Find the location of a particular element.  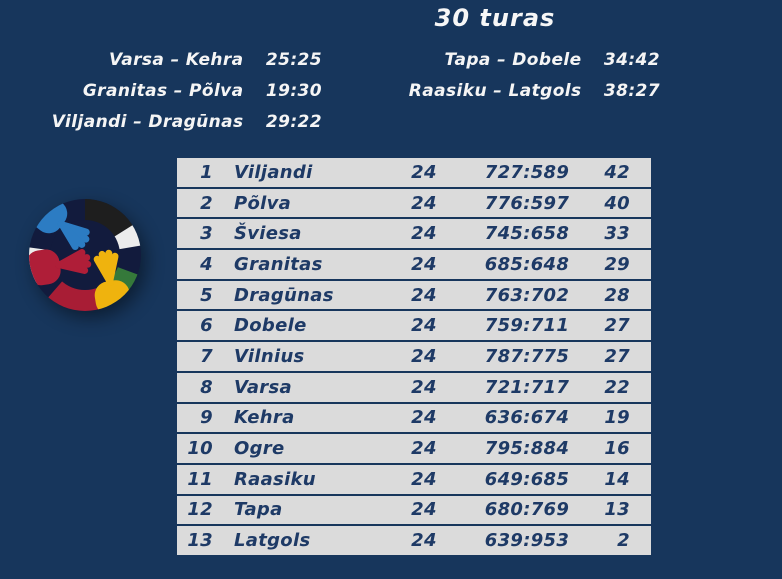

team-cell: Viljandi is located at coordinates (273, 172).